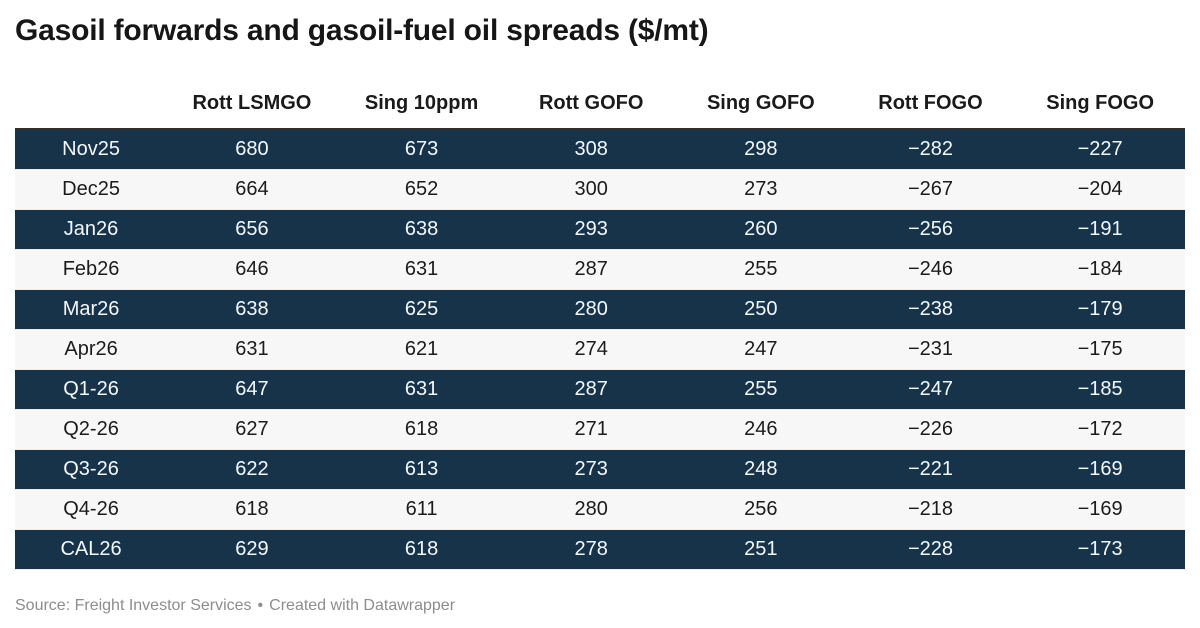 The image size is (1200, 628). Describe the element at coordinates (930, 269) in the screenshot. I see `cell-value: −246` at that location.